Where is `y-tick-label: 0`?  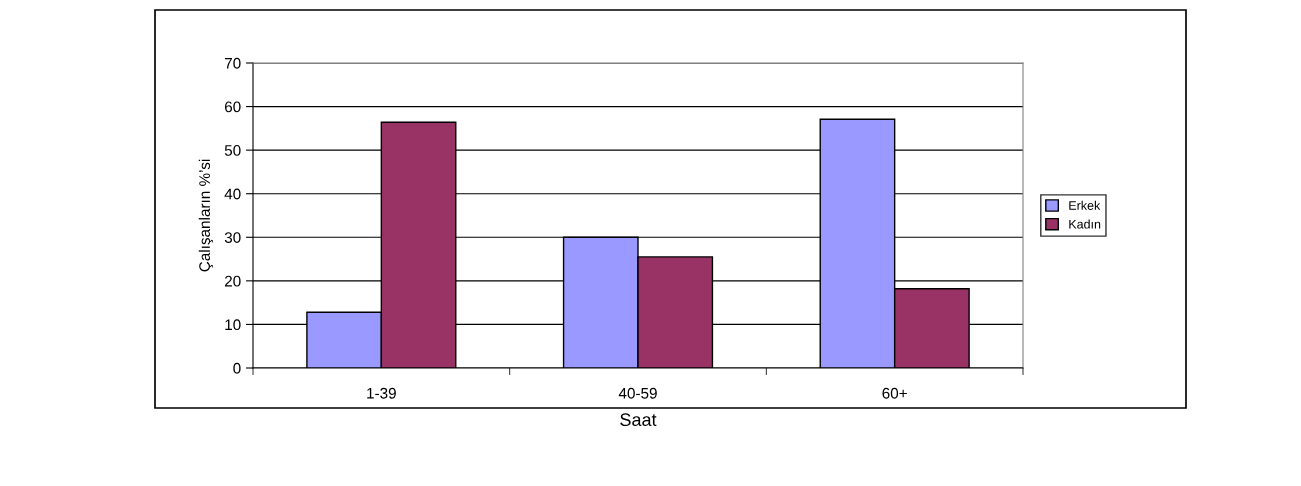 y-tick-label: 0 is located at coordinates (237, 368).